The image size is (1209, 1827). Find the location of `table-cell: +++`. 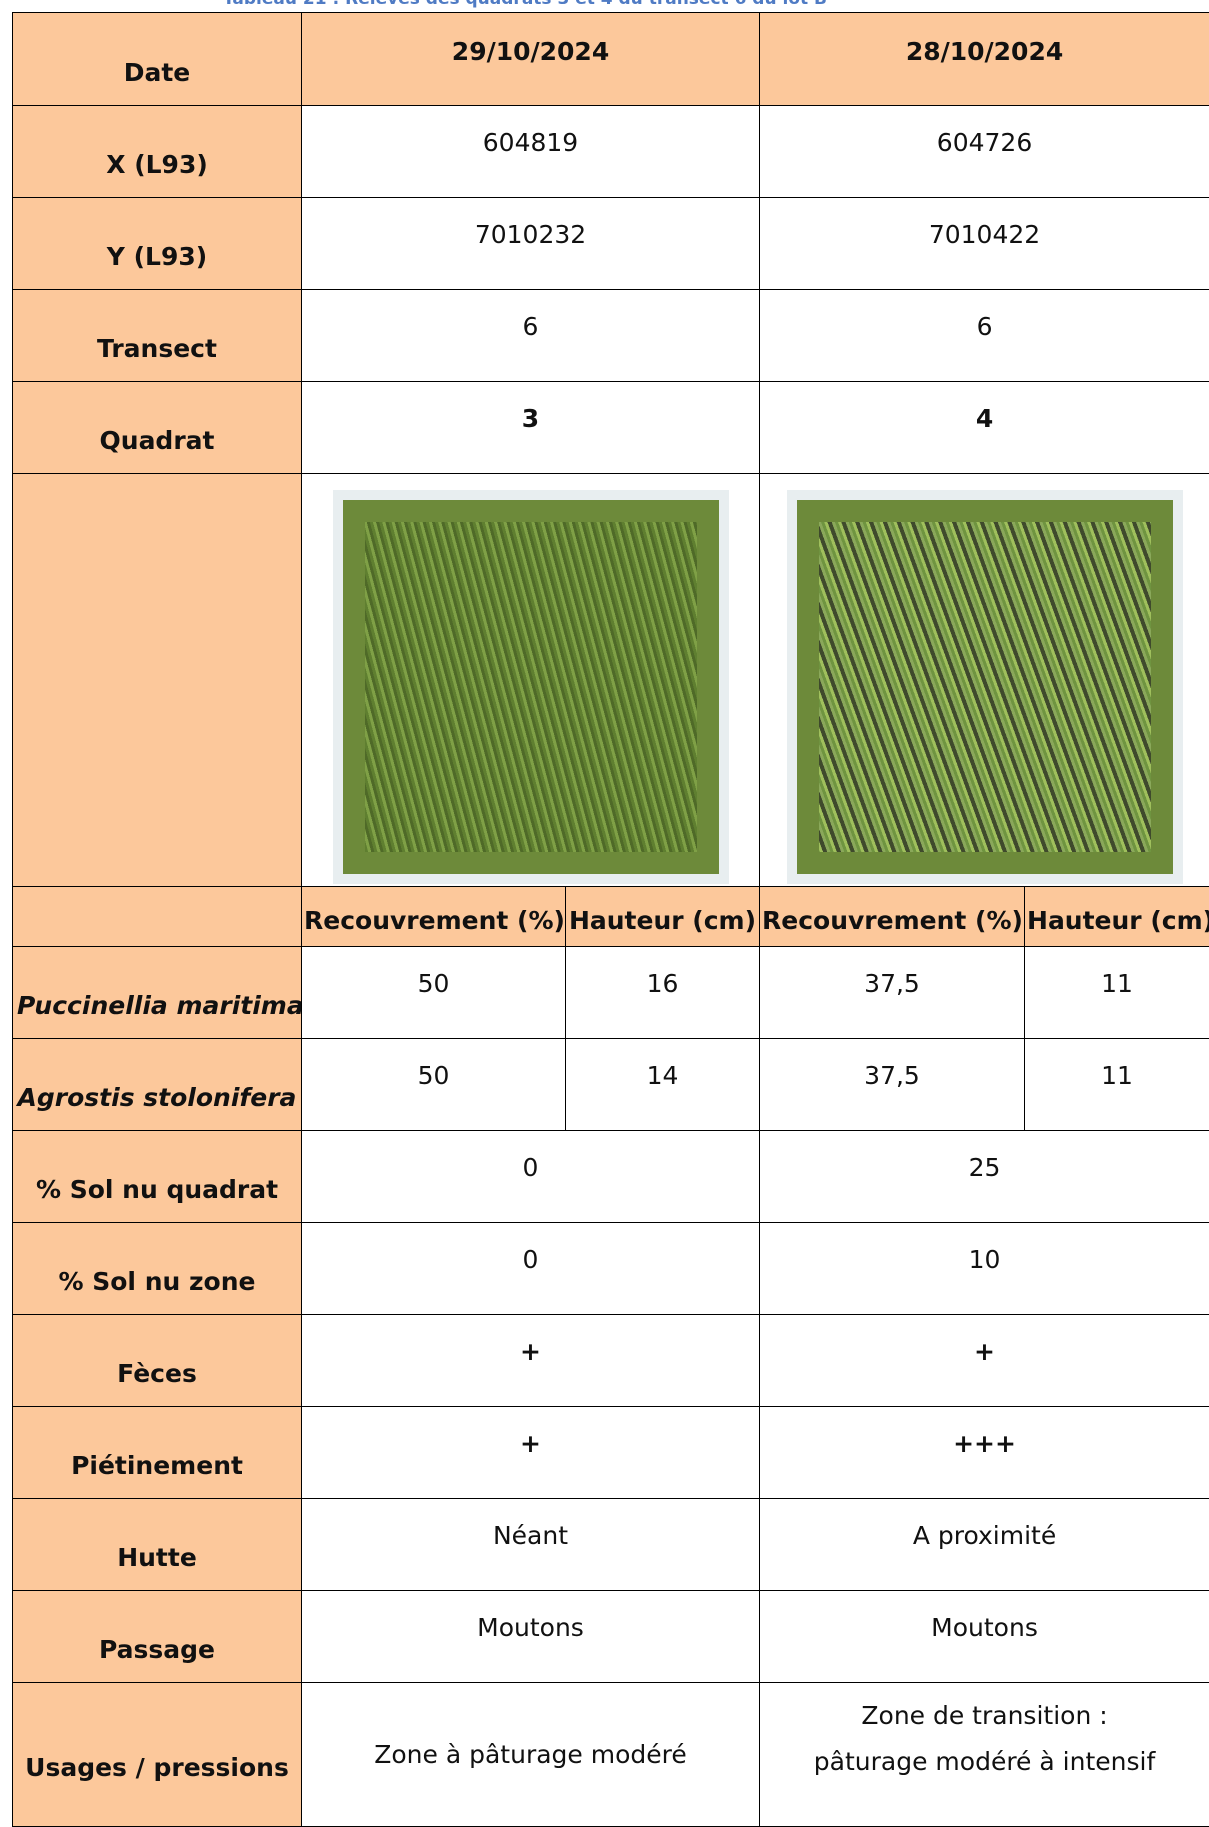

table-cell: +++ is located at coordinates (984, 1453).